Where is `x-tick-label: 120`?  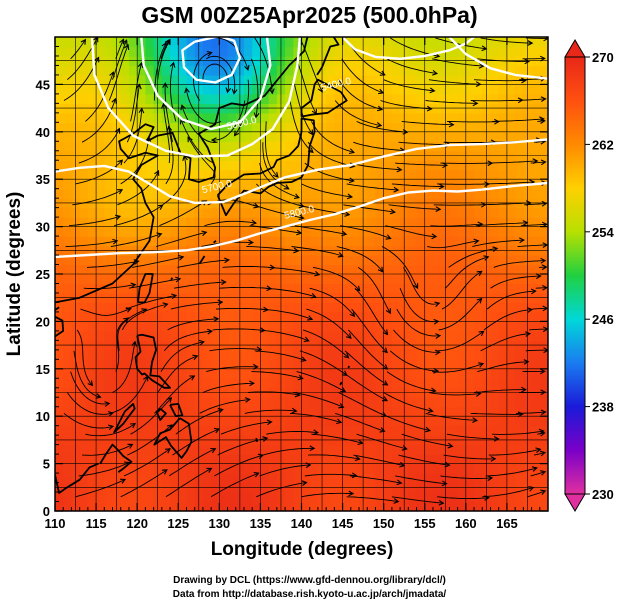
x-tick-label: 120 is located at coordinates (137, 523).